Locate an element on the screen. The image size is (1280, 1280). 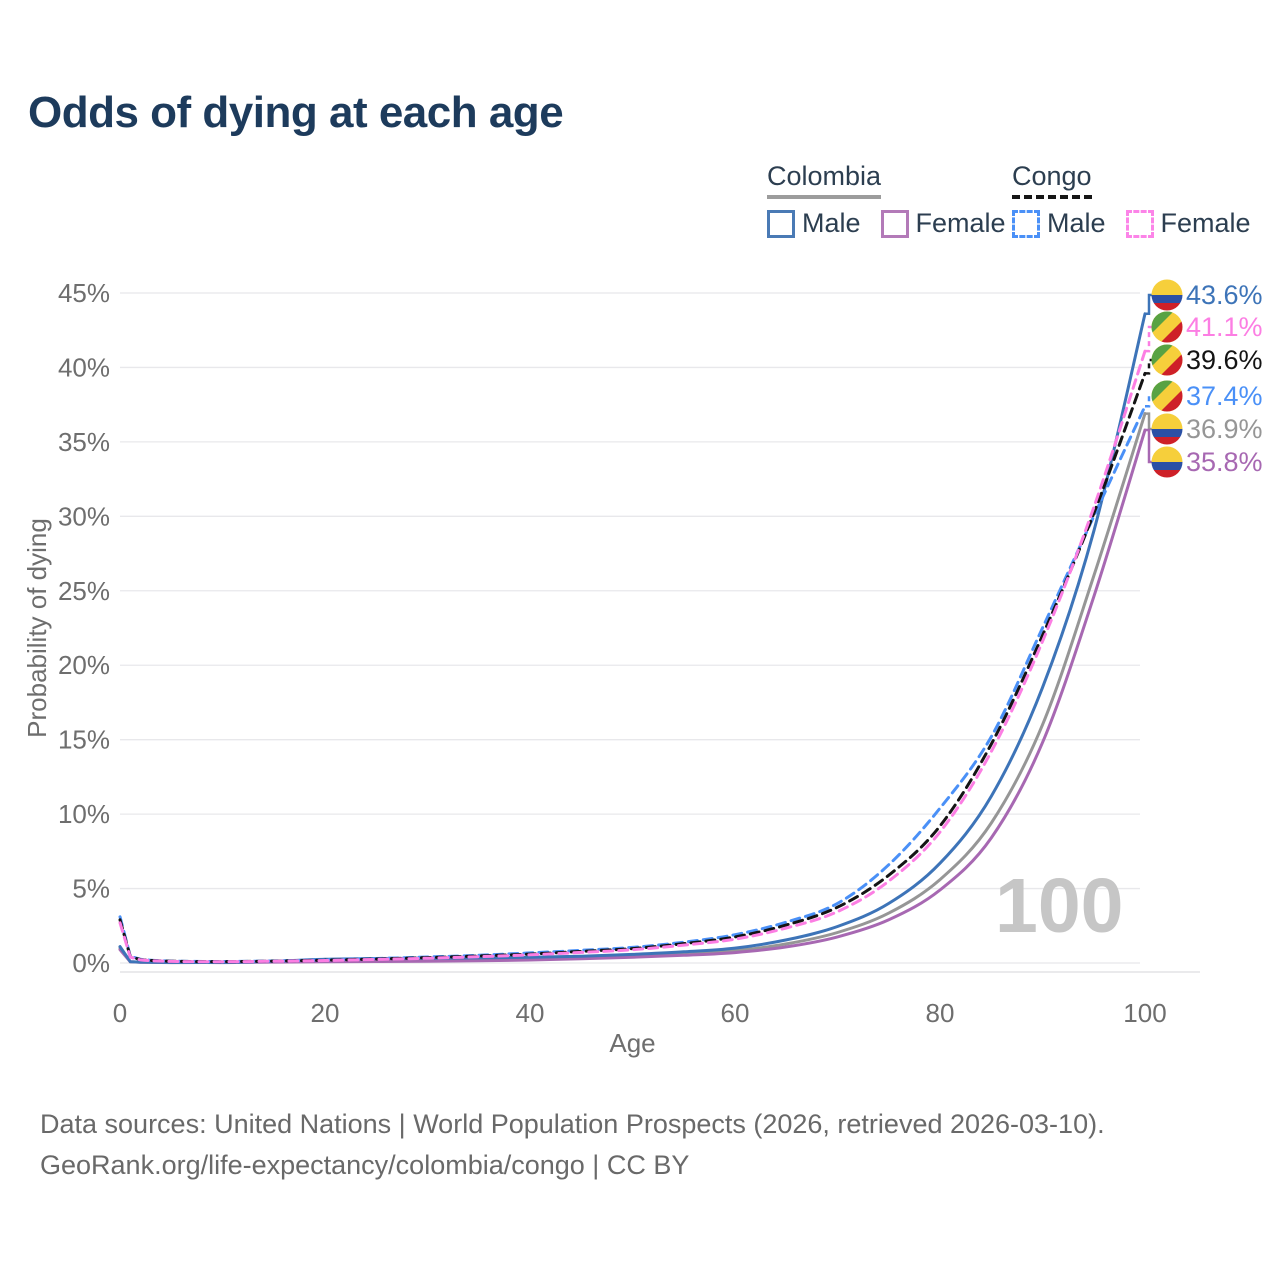
x-axis-title: Age is located at coordinates (632, 1043).